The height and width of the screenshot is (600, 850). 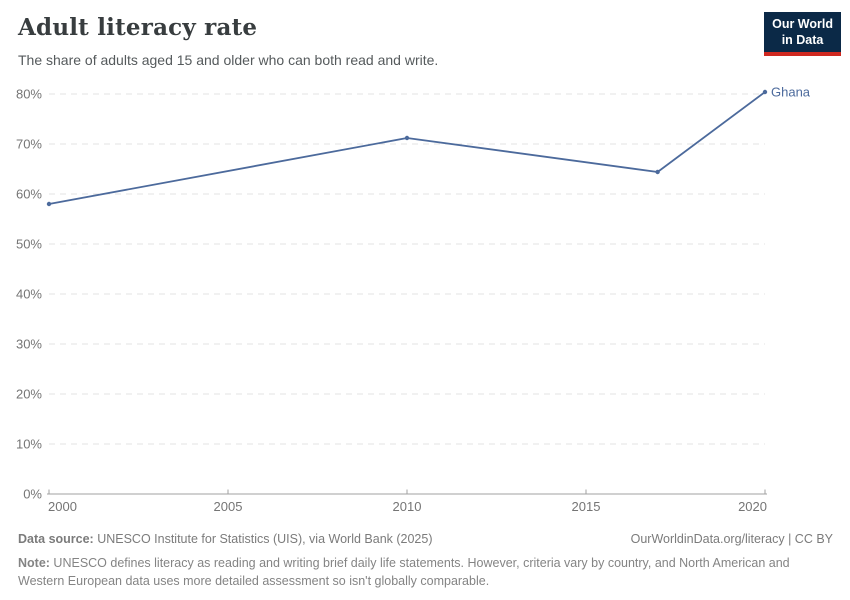 I want to click on owid-logo: Our World in Data, so click(x=802, y=34).